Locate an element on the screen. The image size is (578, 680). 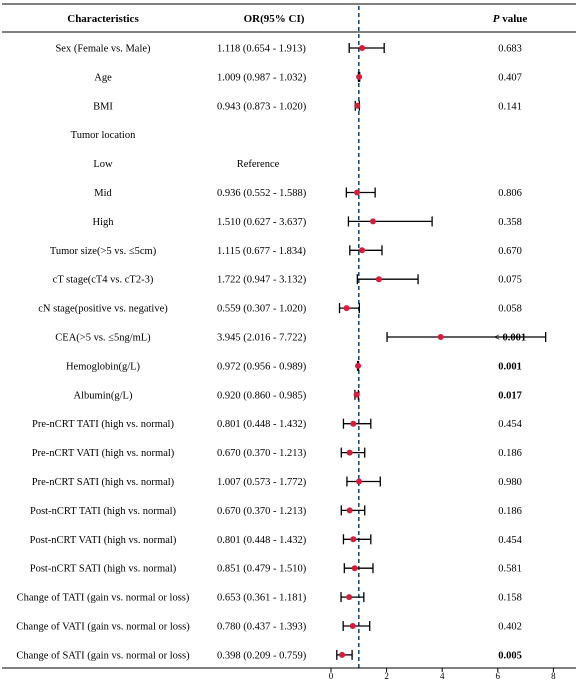
row-label: Mid is located at coordinates (103, 193).